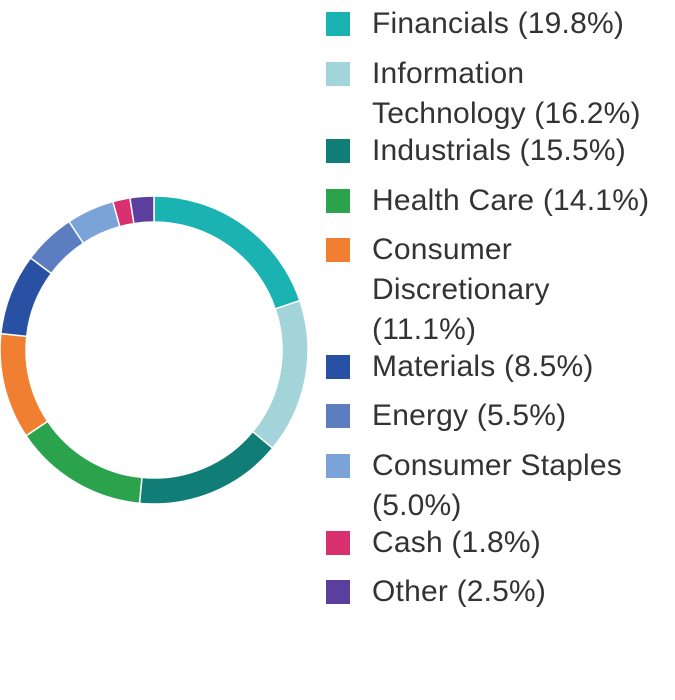 The image size is (675, 700). I want to click on legend-label: Energy (5.5%), so click(469, 415).